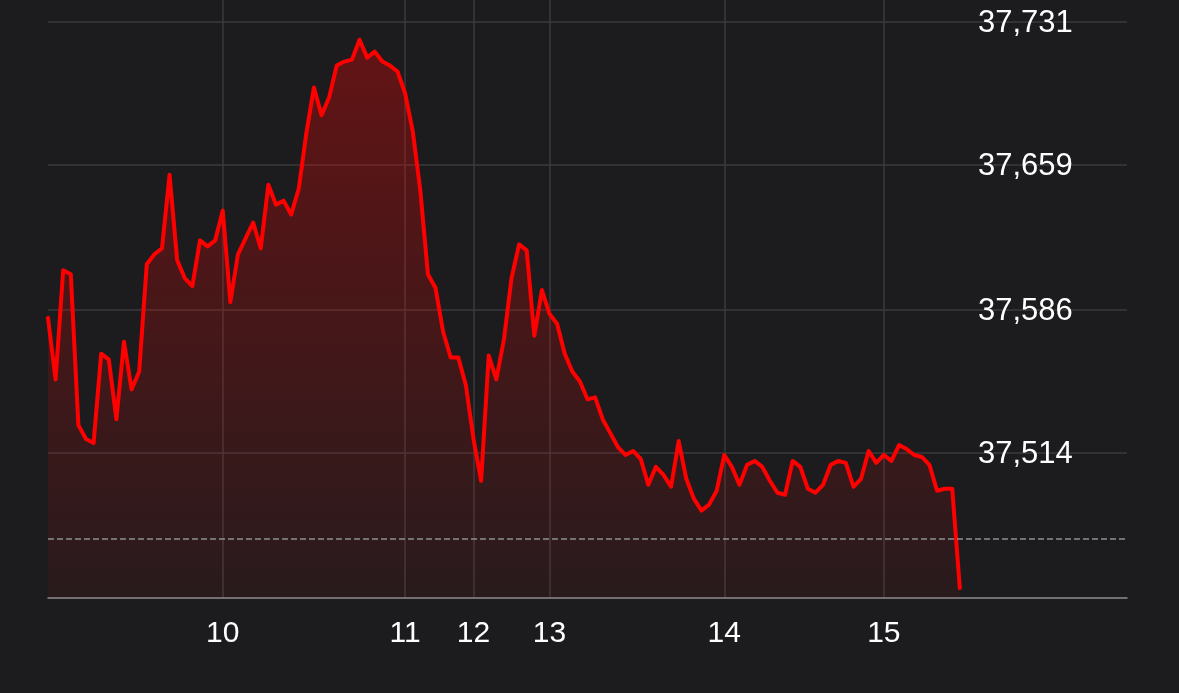 The height and width of the screenshot is (693, 1179). I want to click on x-tick-label: 12, so click(473, 631).